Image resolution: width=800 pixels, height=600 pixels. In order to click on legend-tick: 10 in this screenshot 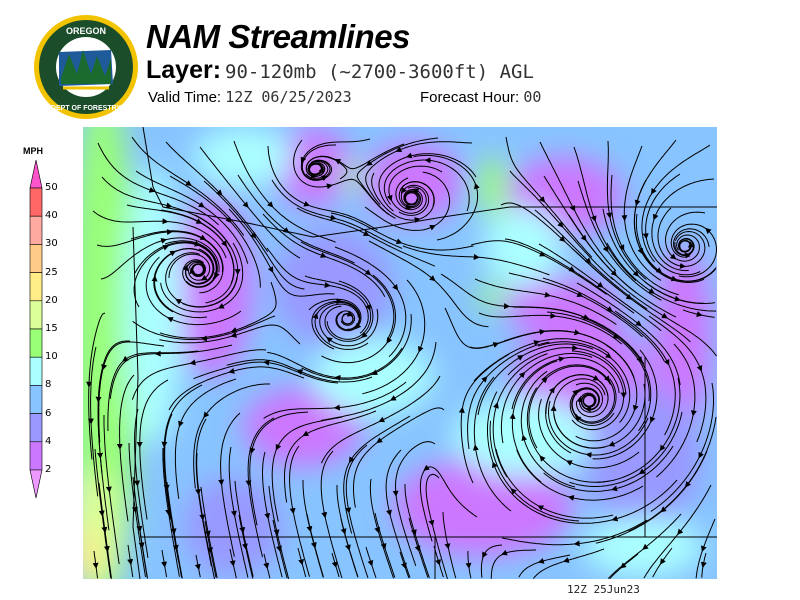, I will do `click(51, 357)`.